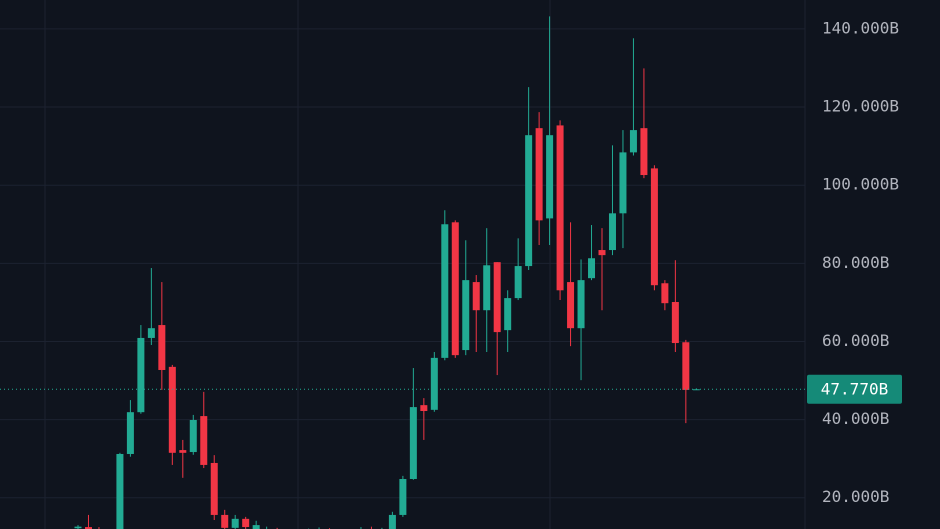 The image size is (940, 529). What do you see at coordinates (855, 418) in the screenshot?
I see `y-tick-label: 40.000B` at bounding box center [855, 418].